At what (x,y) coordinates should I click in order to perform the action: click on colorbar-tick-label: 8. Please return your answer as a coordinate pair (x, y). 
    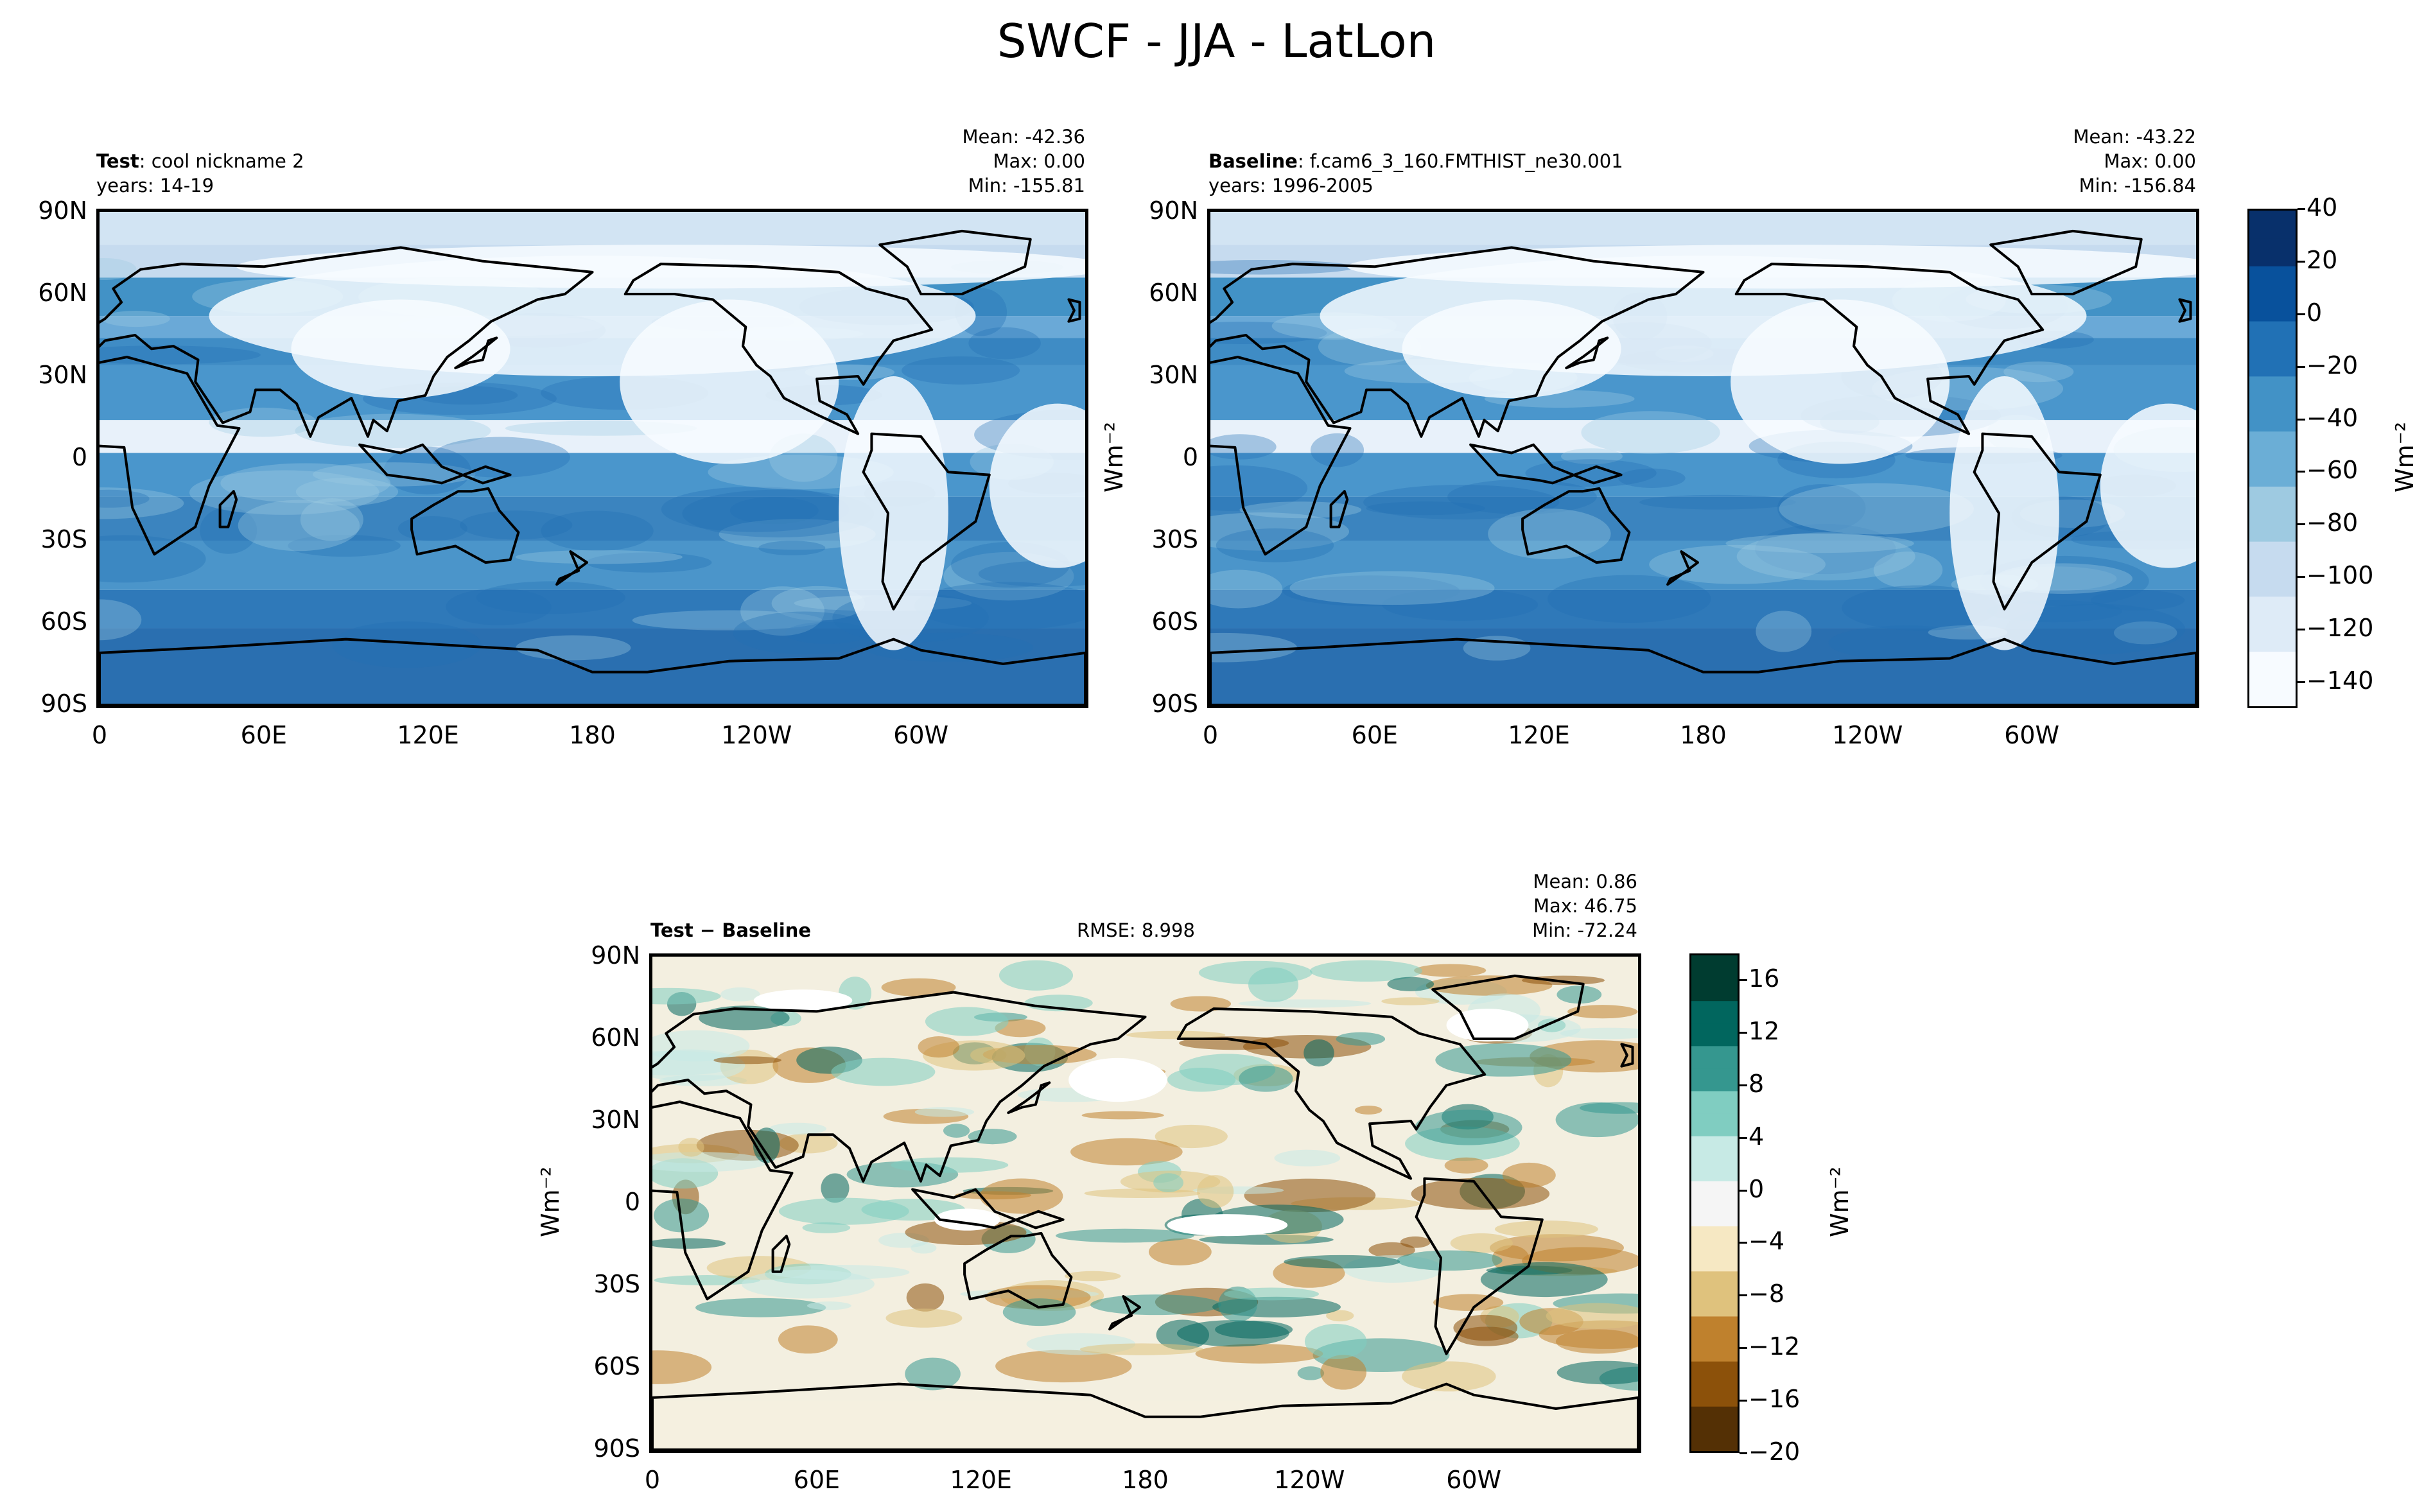
    Looking at the image, I should click on (1756, 1083).